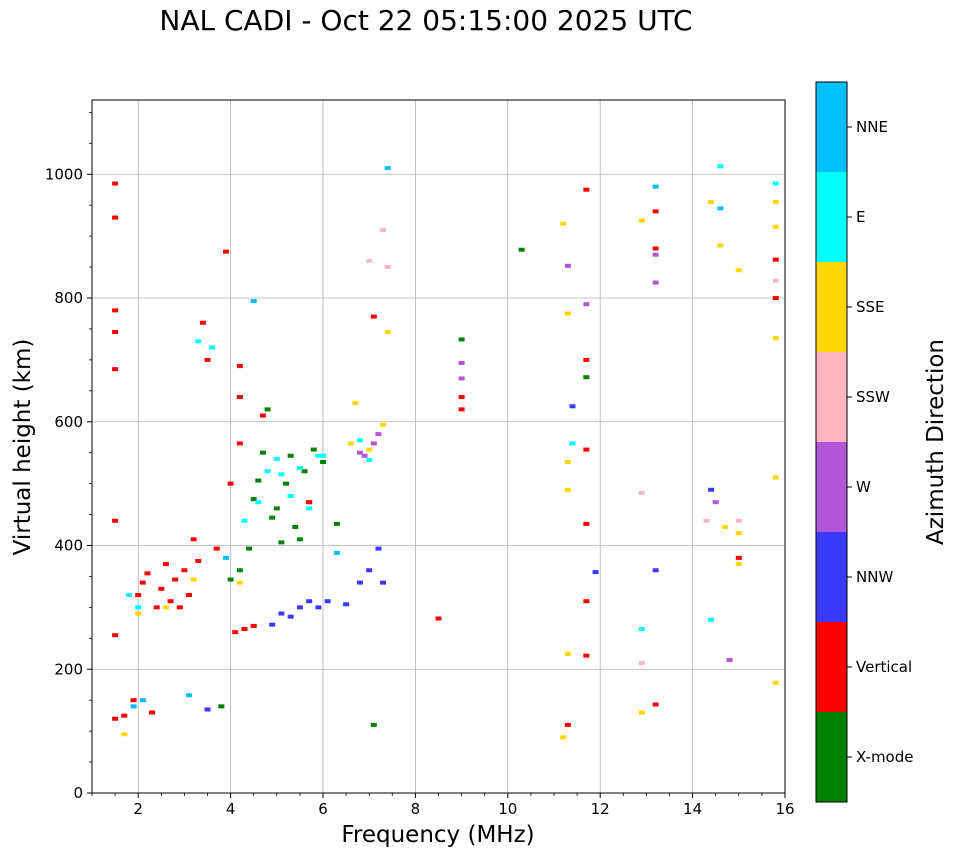 The image size is (958, 857). Describe the element at coordinates (416, 809) in the screenshot. I see `x-tick-label: 8` at that location.